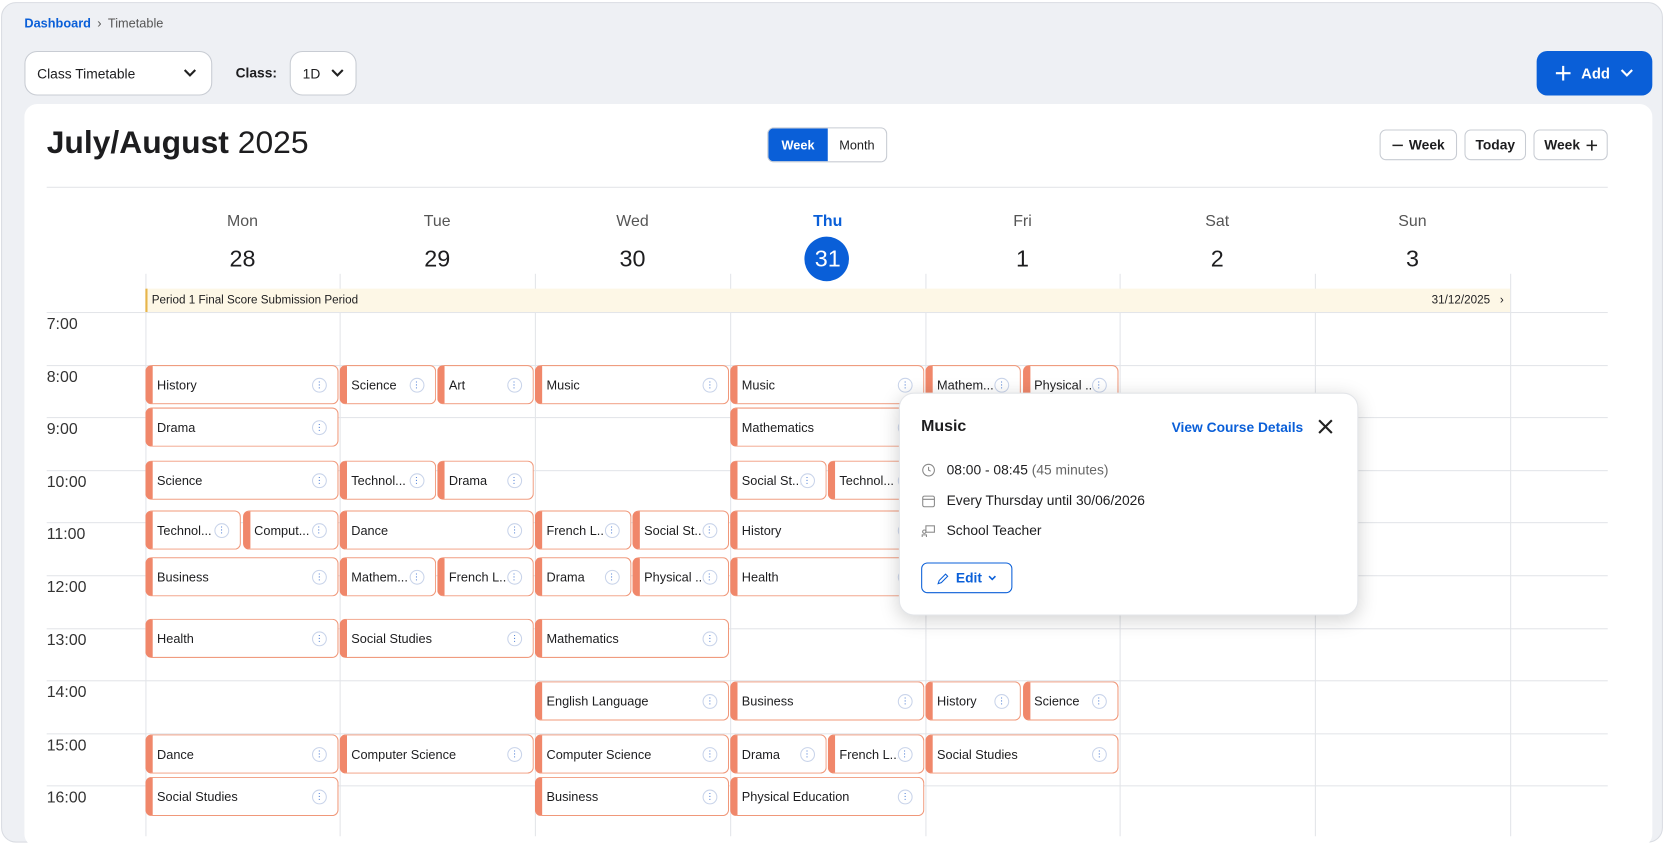 This screenshot has height=847, width=1664. I want to click on teacher-row: School Teacher, so click(981, 530).